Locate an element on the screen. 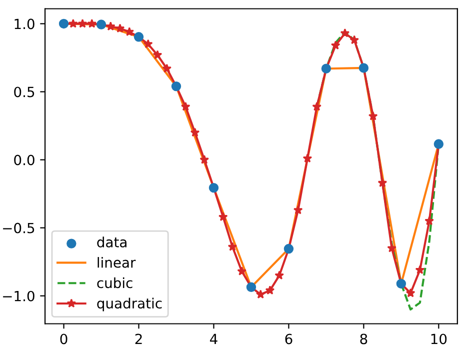 This screenshot has height=350, width=474. x-tick-label: 2 is located at coordinates (138, 339).